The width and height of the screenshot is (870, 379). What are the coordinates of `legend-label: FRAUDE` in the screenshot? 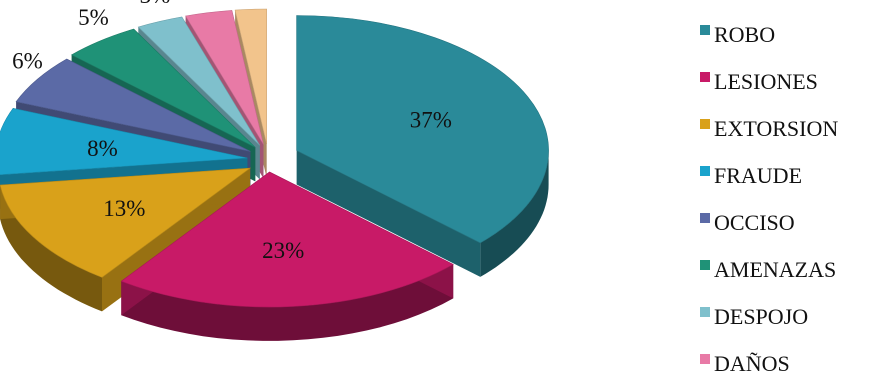 It's located at (758, 175).